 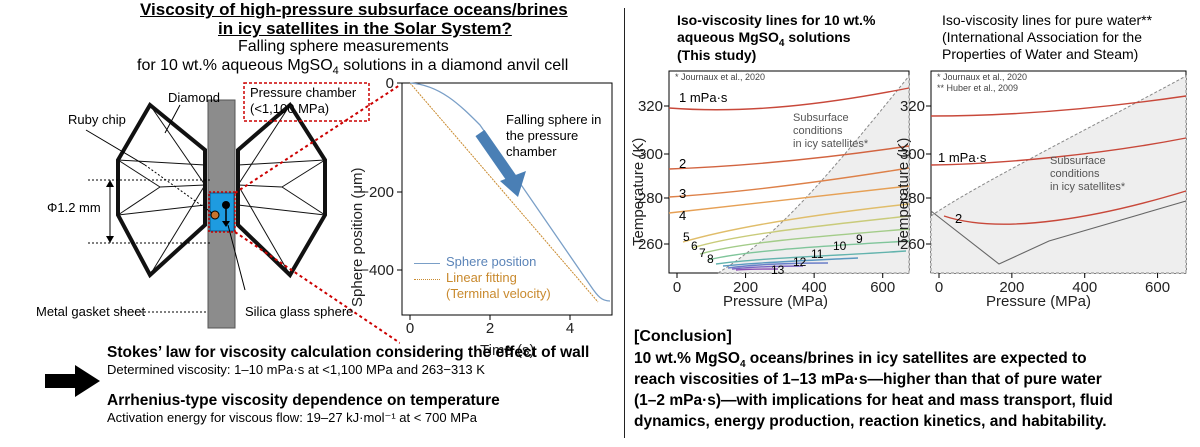 What do you see at coordinates (281, 190) in the screenshot?
I see `right-diamond` at bounding box center [281, 190].